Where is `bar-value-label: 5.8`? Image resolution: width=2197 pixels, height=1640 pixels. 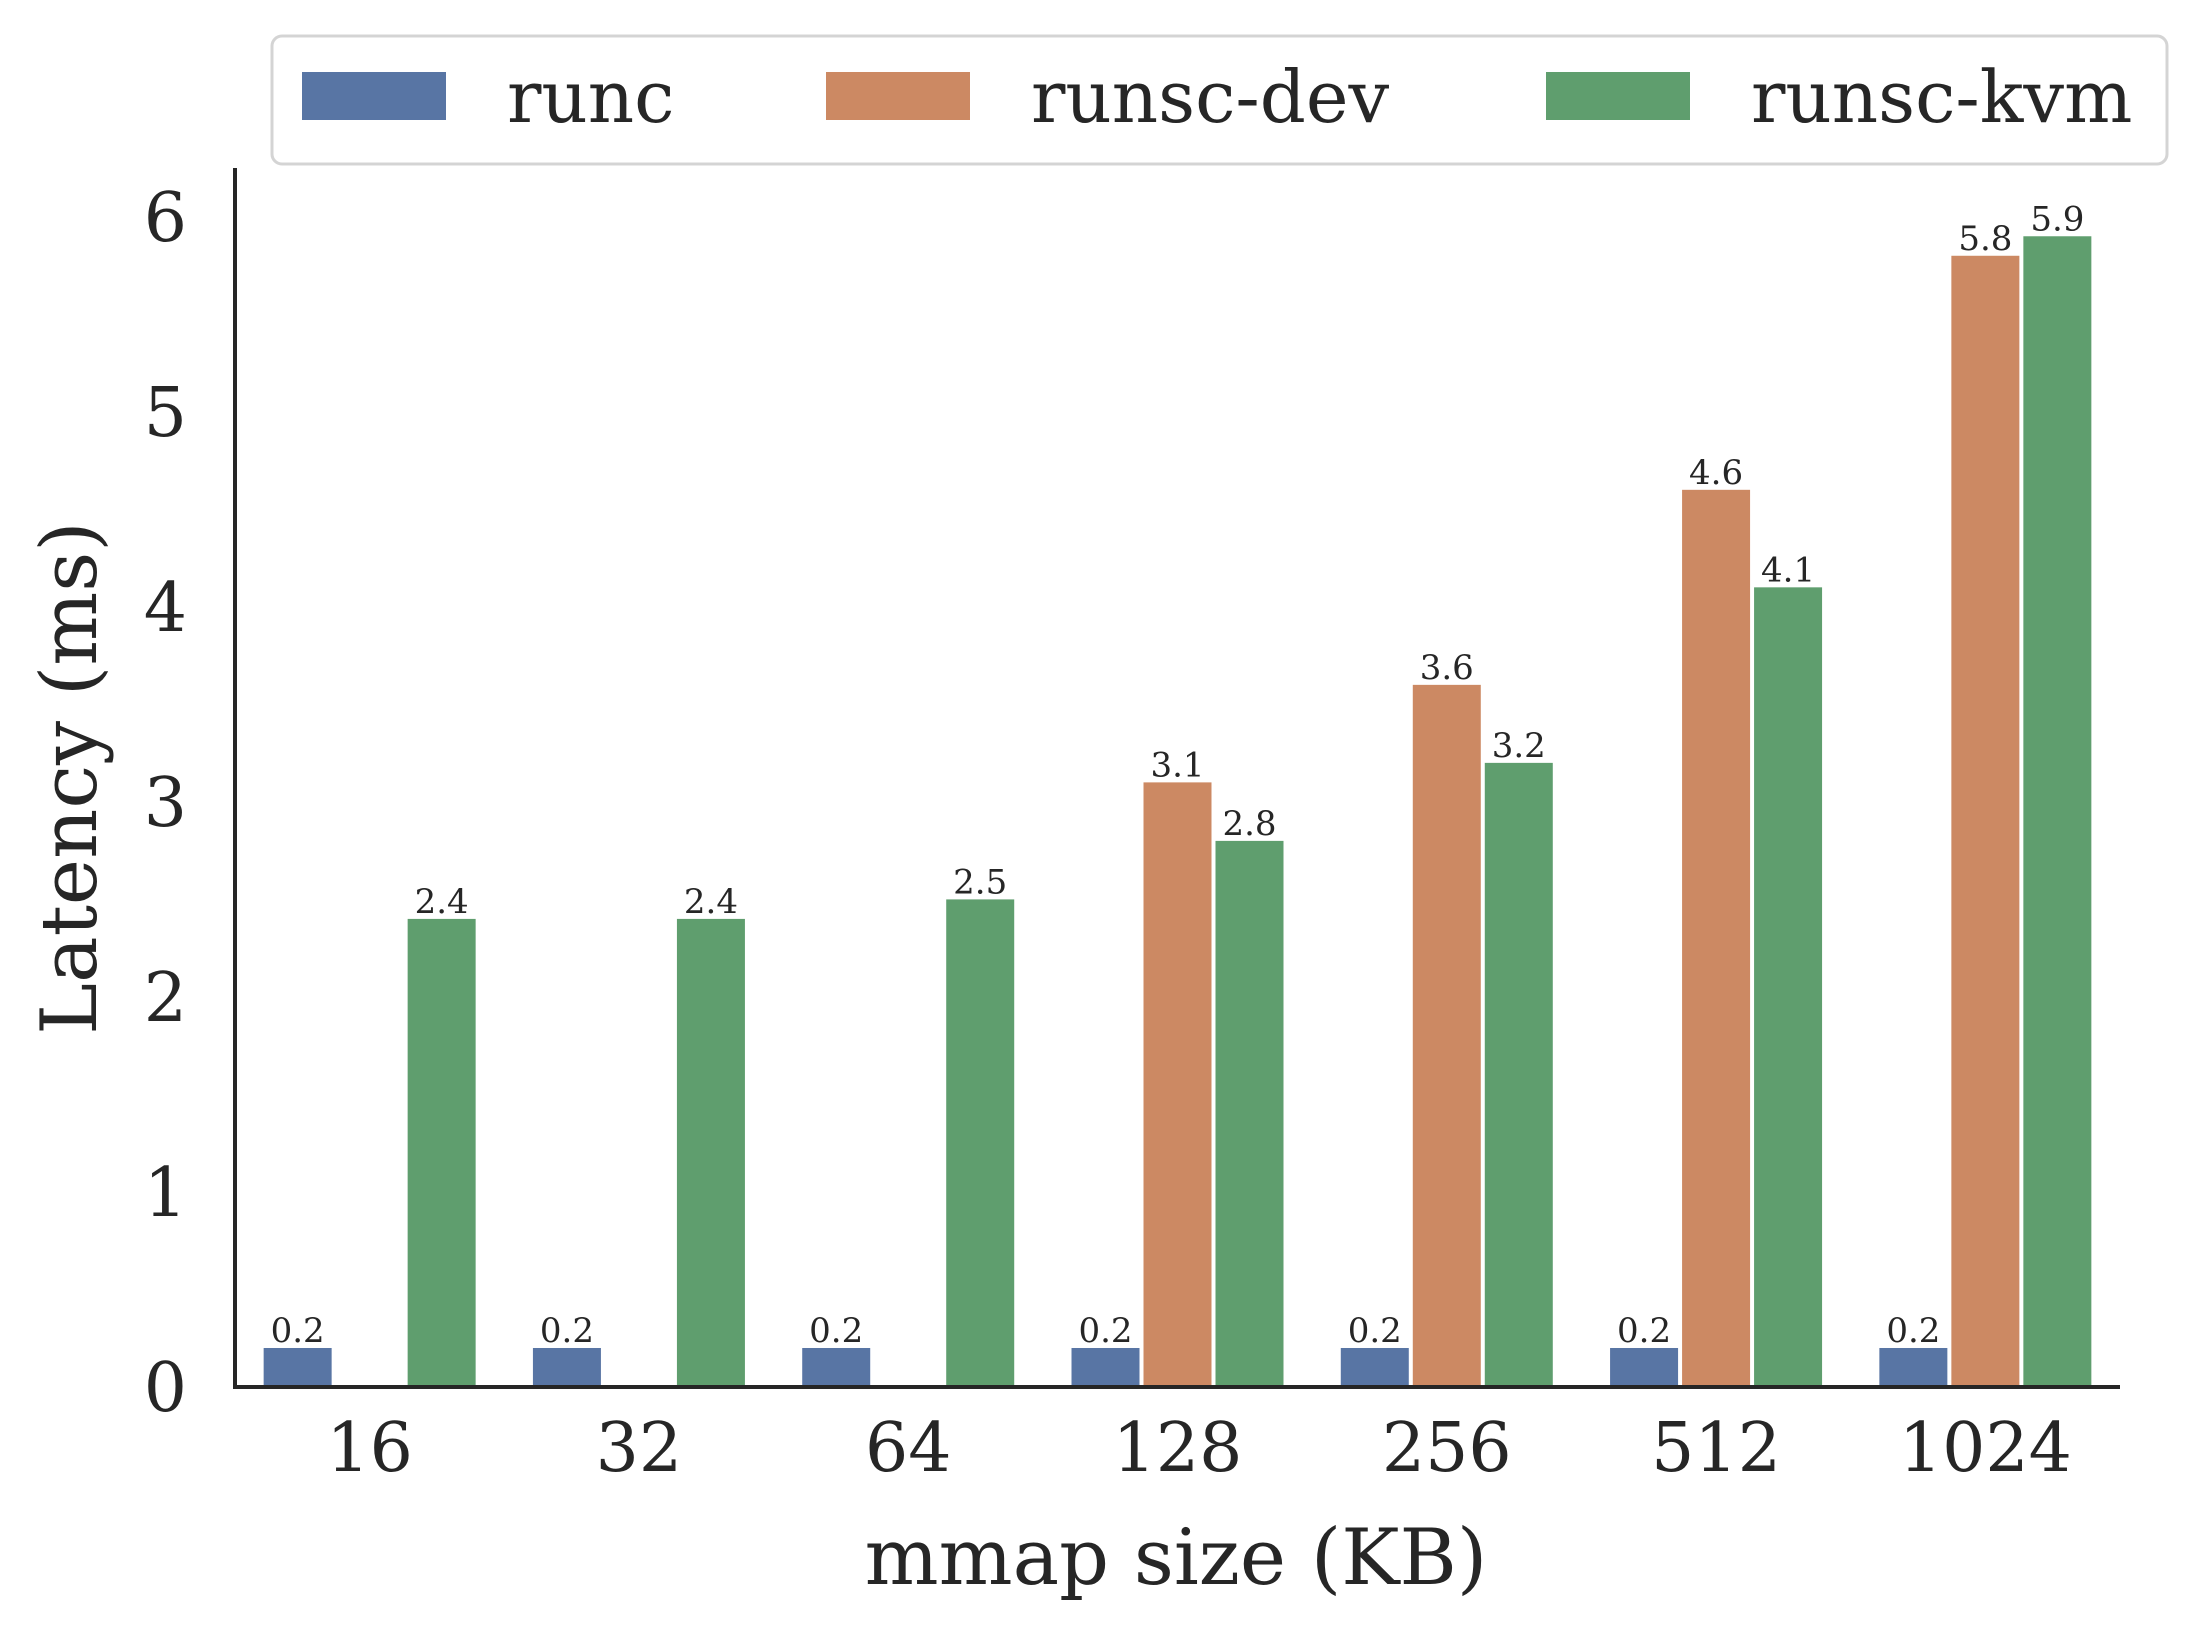 bar-value-label: 5.8 is located at coordinates (1985, 239).